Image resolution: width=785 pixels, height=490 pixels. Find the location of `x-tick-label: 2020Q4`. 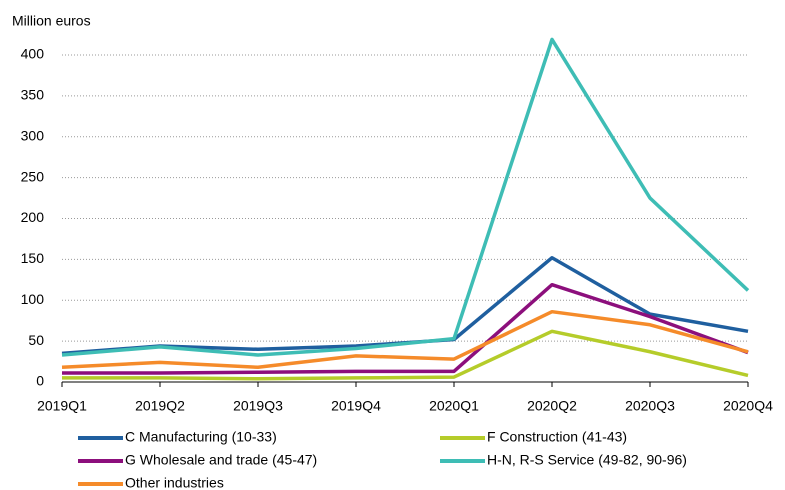

x-tick-label: 2020Q4 is located at coordinates (748, 406).